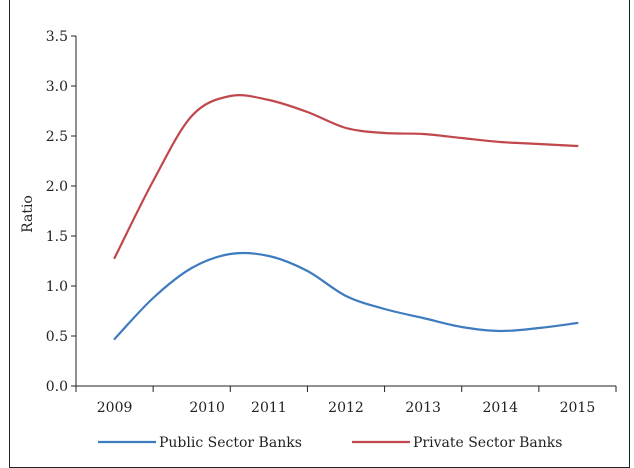 The height and width of the screenshot is (468, 634). Describe the element at coordinates (57, 137) in the screenshot. I see `y-tick-label: 2.5` at that location.